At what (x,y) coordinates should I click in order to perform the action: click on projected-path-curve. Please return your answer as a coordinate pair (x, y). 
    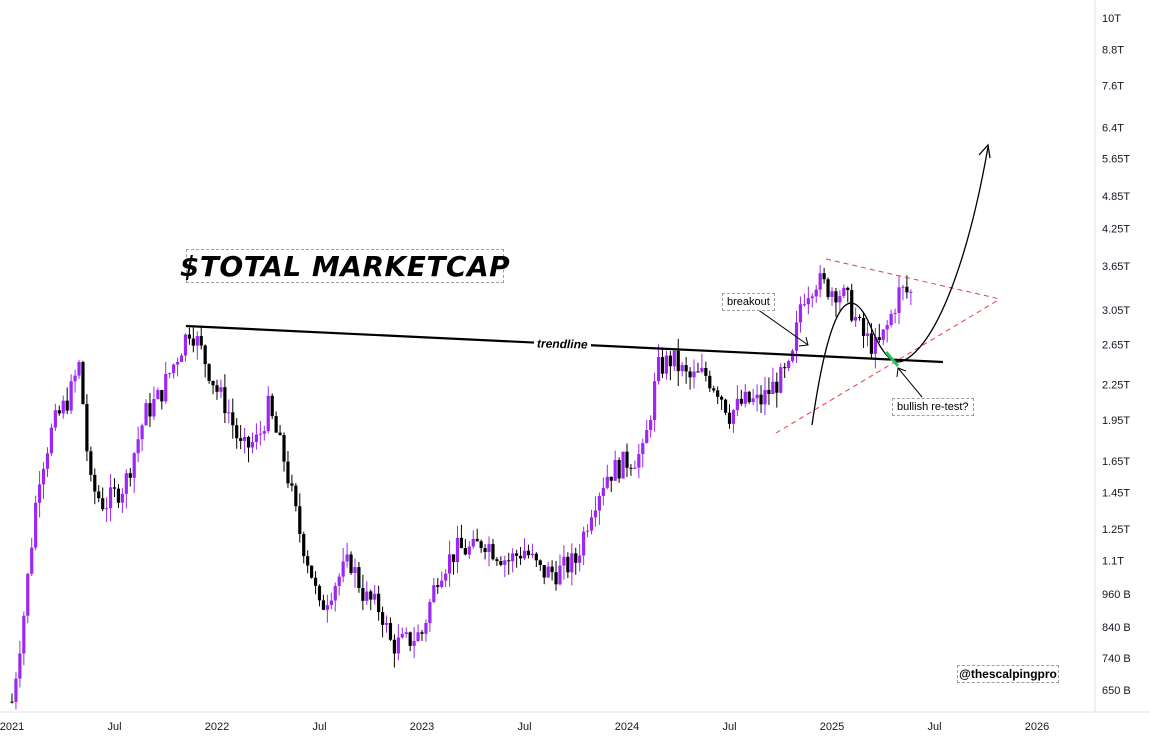
    Looking at the image, I should click on (900, 286).